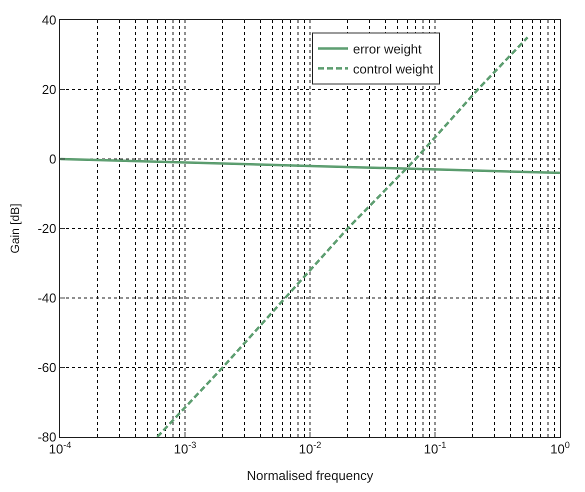 The width and height of the screenshot is (585, 492). What do you see at coordinates (310, 448) in the screenshot?
I see `x-tick-label: 10$^{-2}$` at bounding box center [310, 448].